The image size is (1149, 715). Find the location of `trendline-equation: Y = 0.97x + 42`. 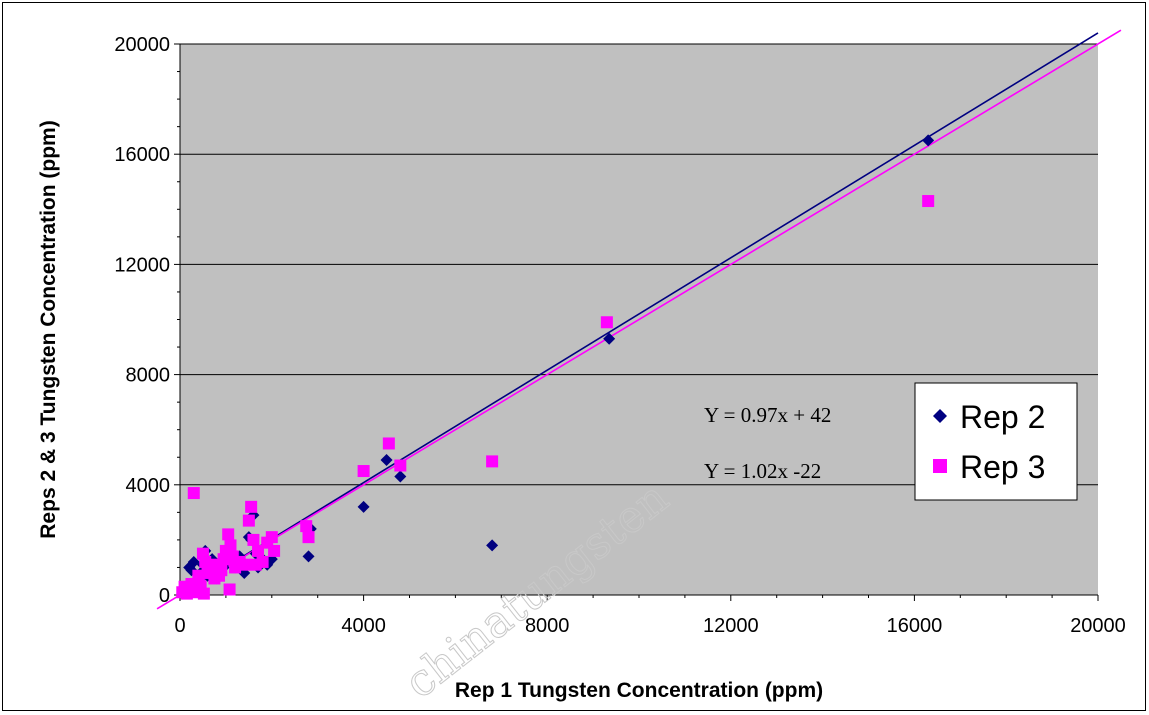

trendline-equation: Y = 0.97x + 42 is located at coordinates (767, 415).